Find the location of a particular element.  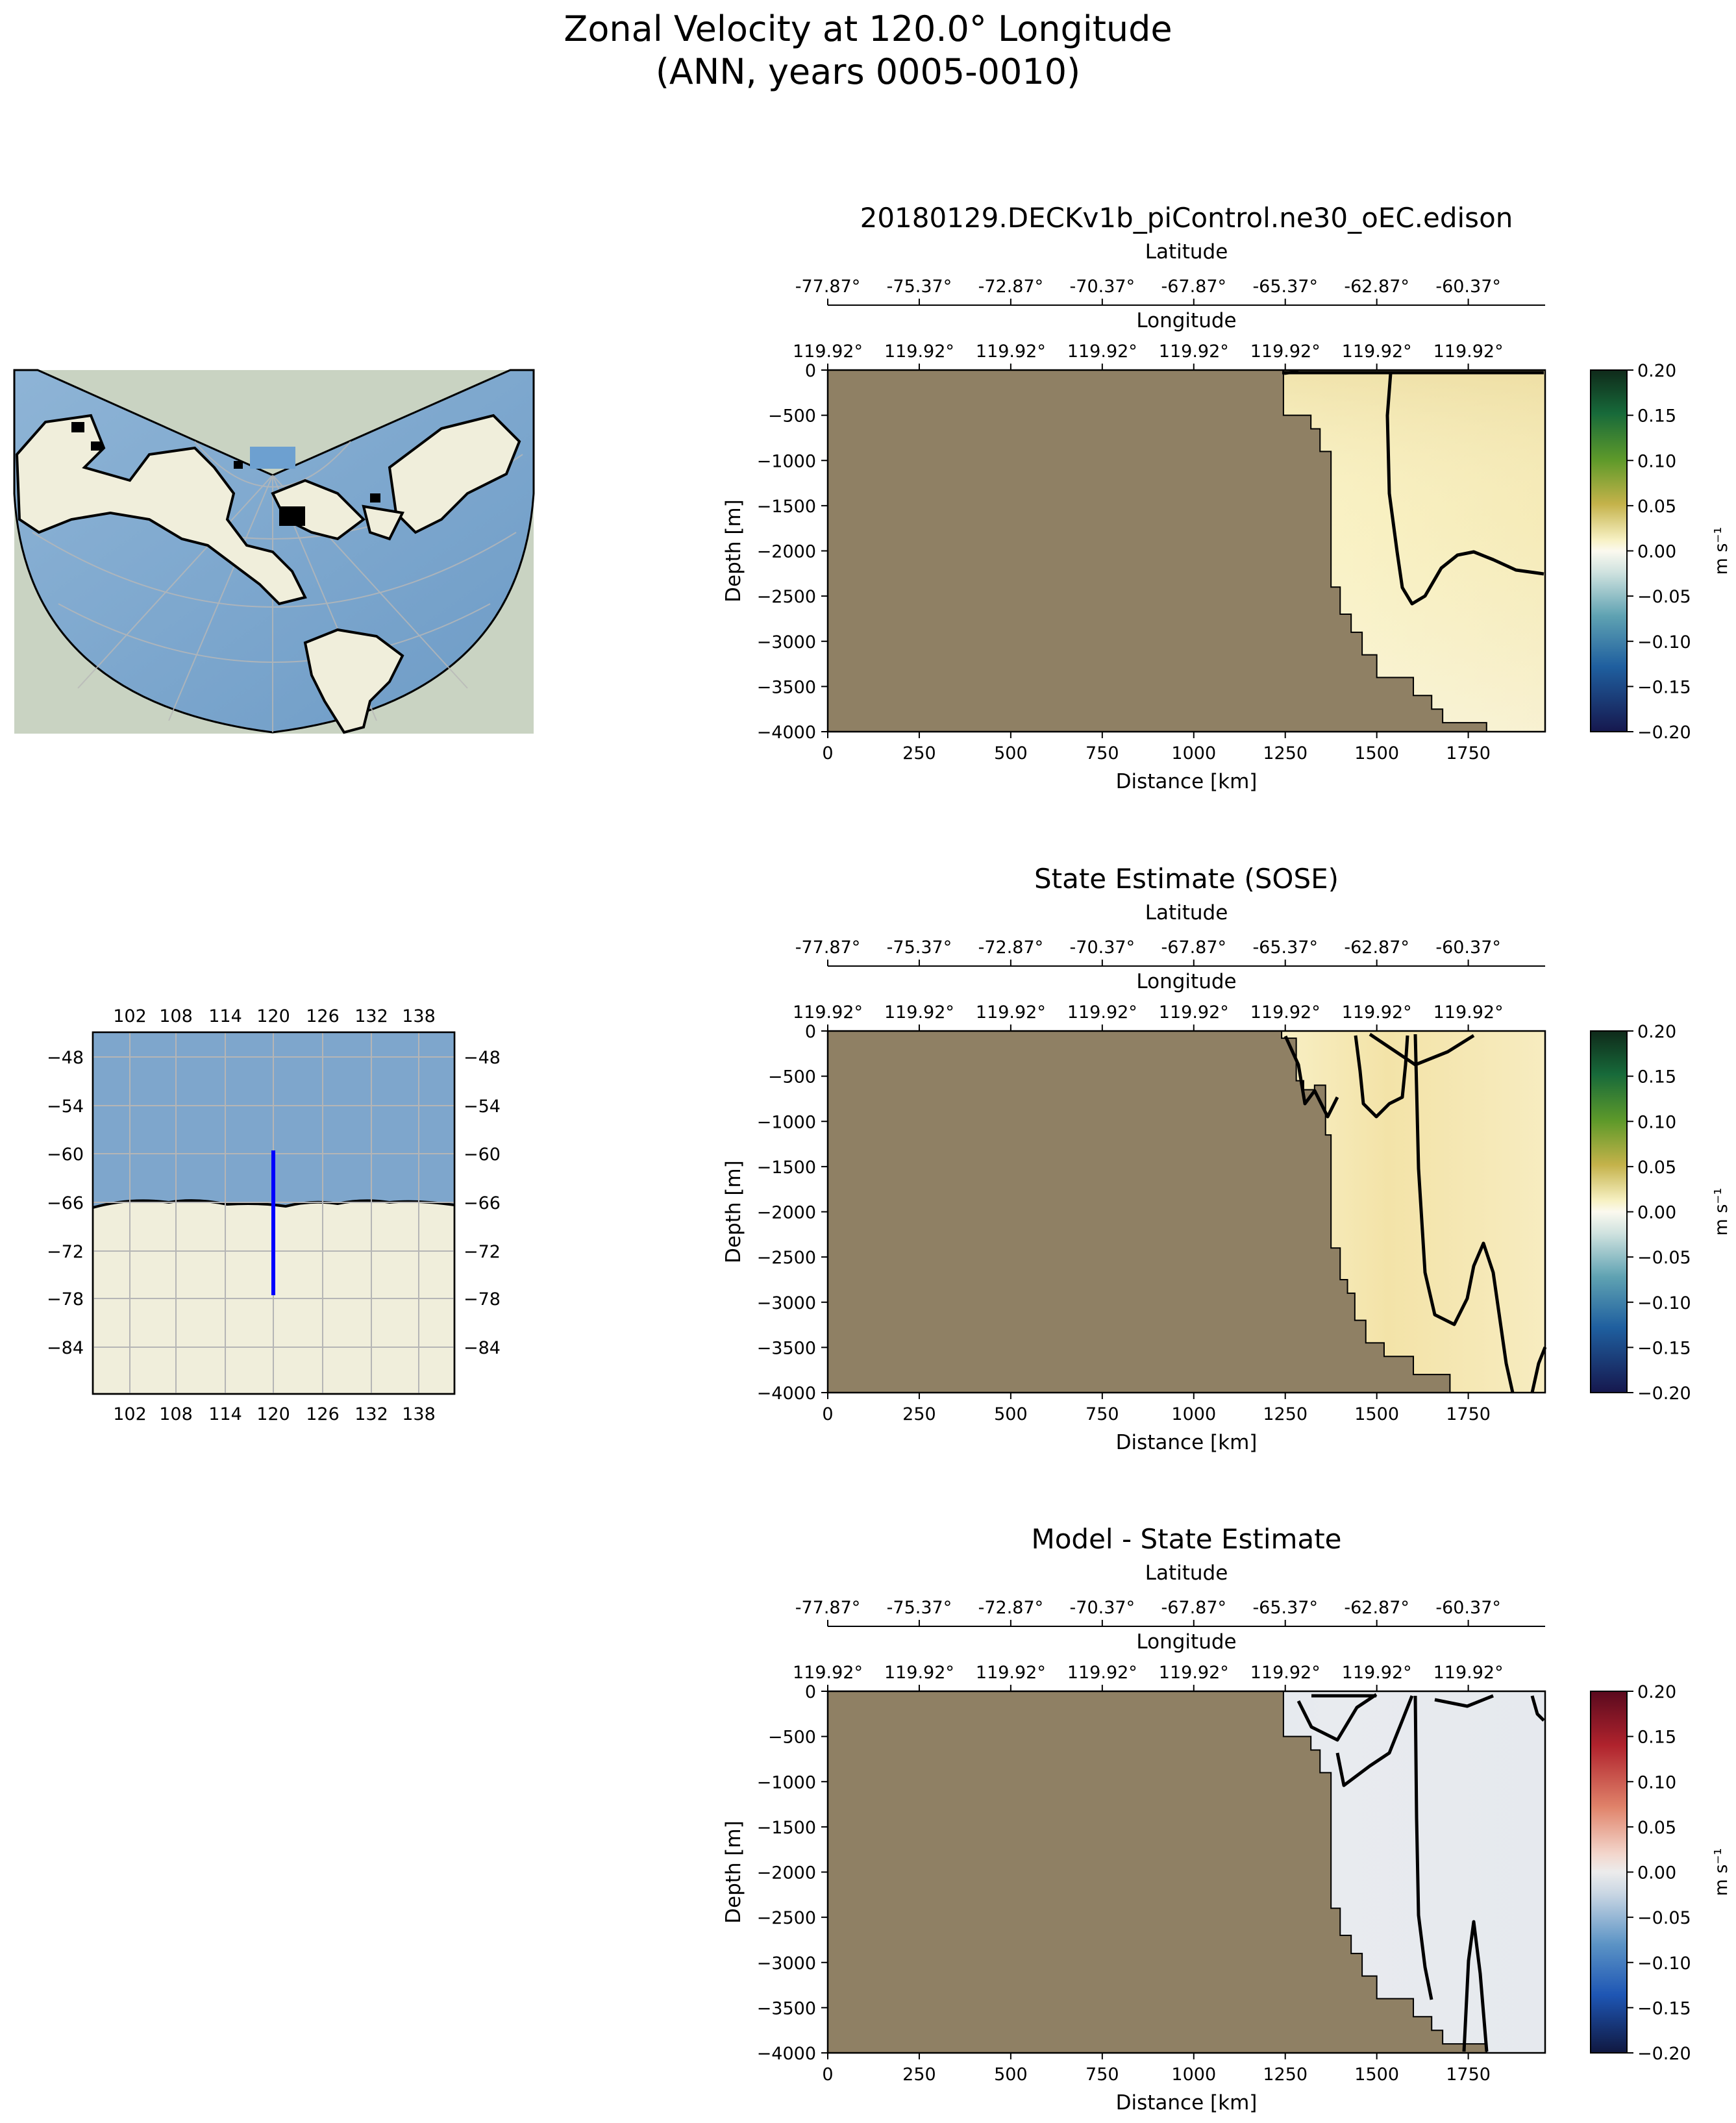

latitude-tick-label: -67.87° is located at coordinates (1194, 287).